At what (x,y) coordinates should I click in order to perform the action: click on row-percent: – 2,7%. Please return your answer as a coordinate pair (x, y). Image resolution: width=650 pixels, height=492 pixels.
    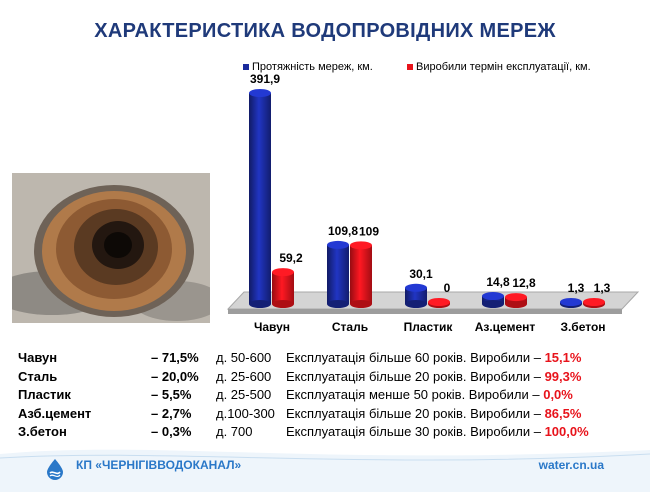
    Looking at the image, I should click on (171, 413).